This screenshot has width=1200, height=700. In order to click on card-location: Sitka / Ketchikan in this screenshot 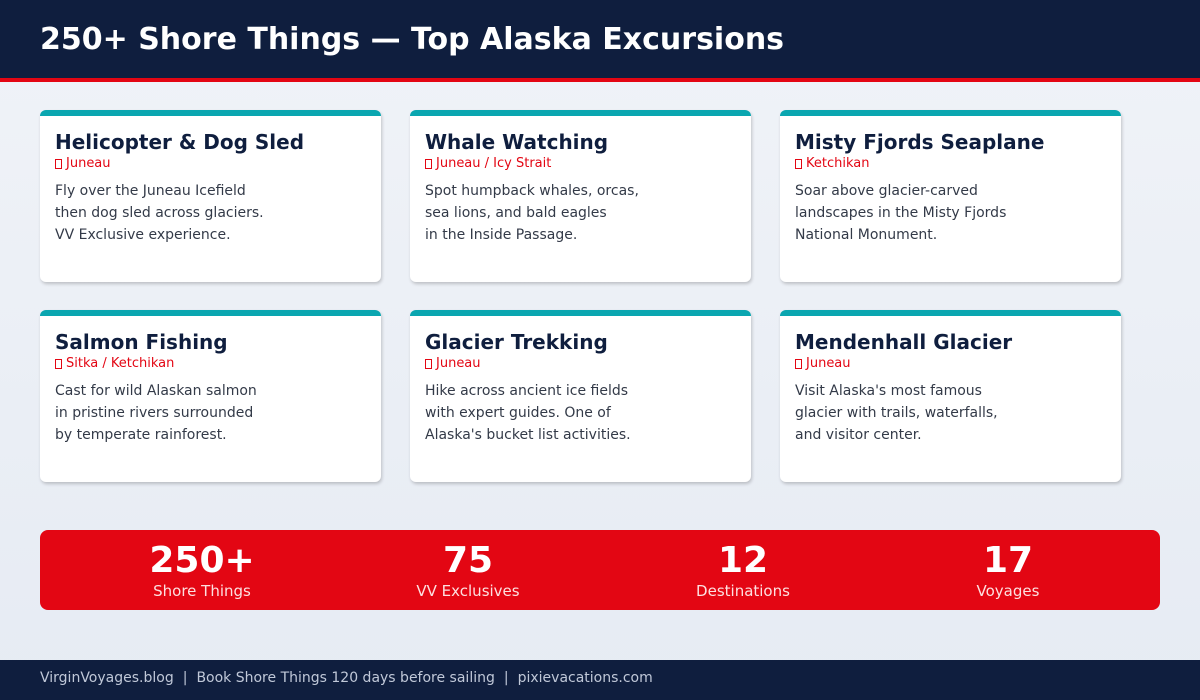, I will do `click(114, 363)`.